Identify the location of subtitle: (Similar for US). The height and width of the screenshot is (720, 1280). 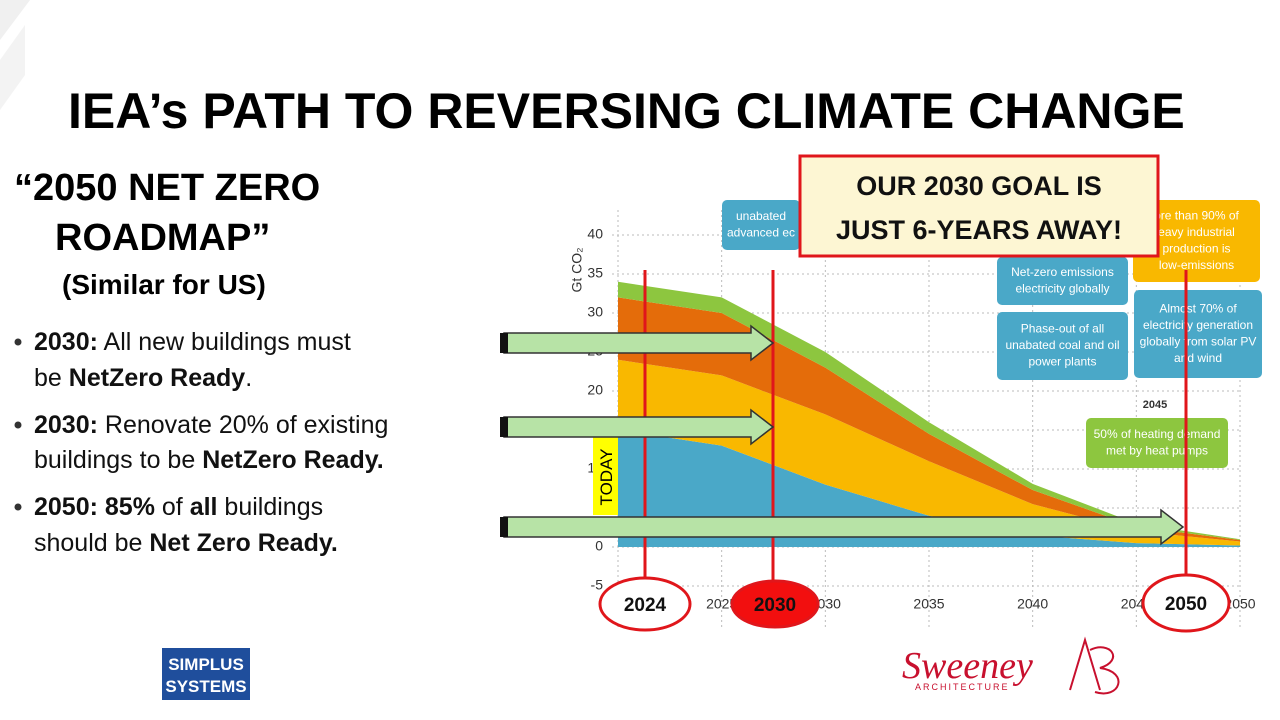
(164, 284).